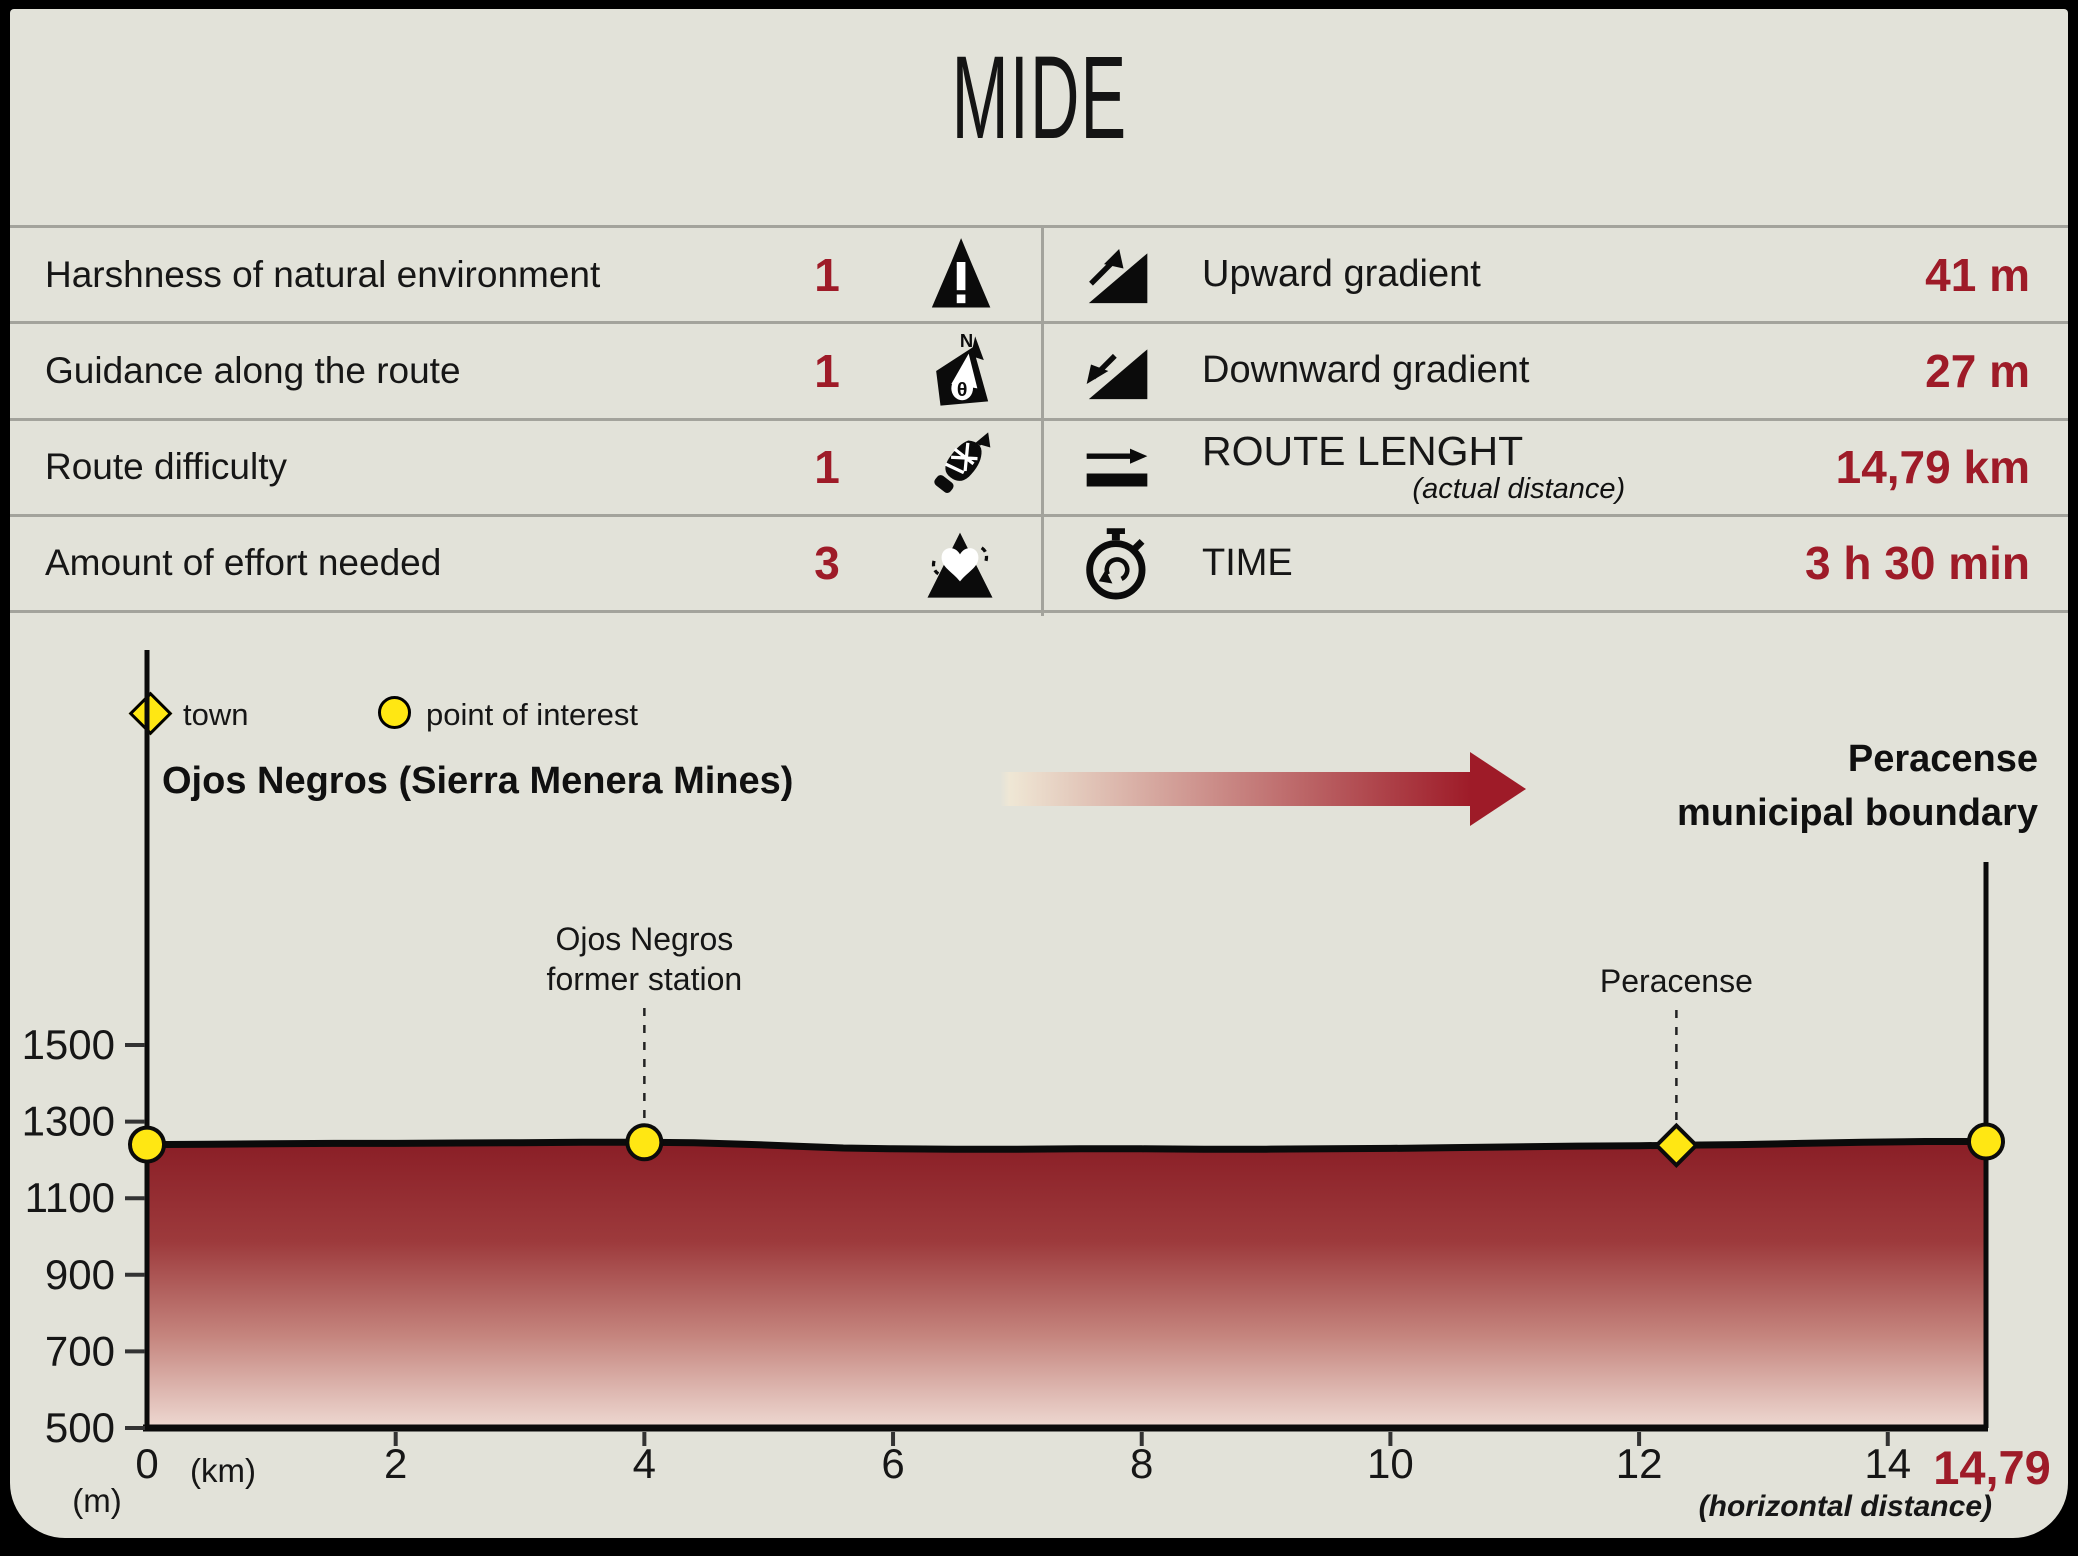  I want to click on upward-gradient-icon, so click(1117, 275).